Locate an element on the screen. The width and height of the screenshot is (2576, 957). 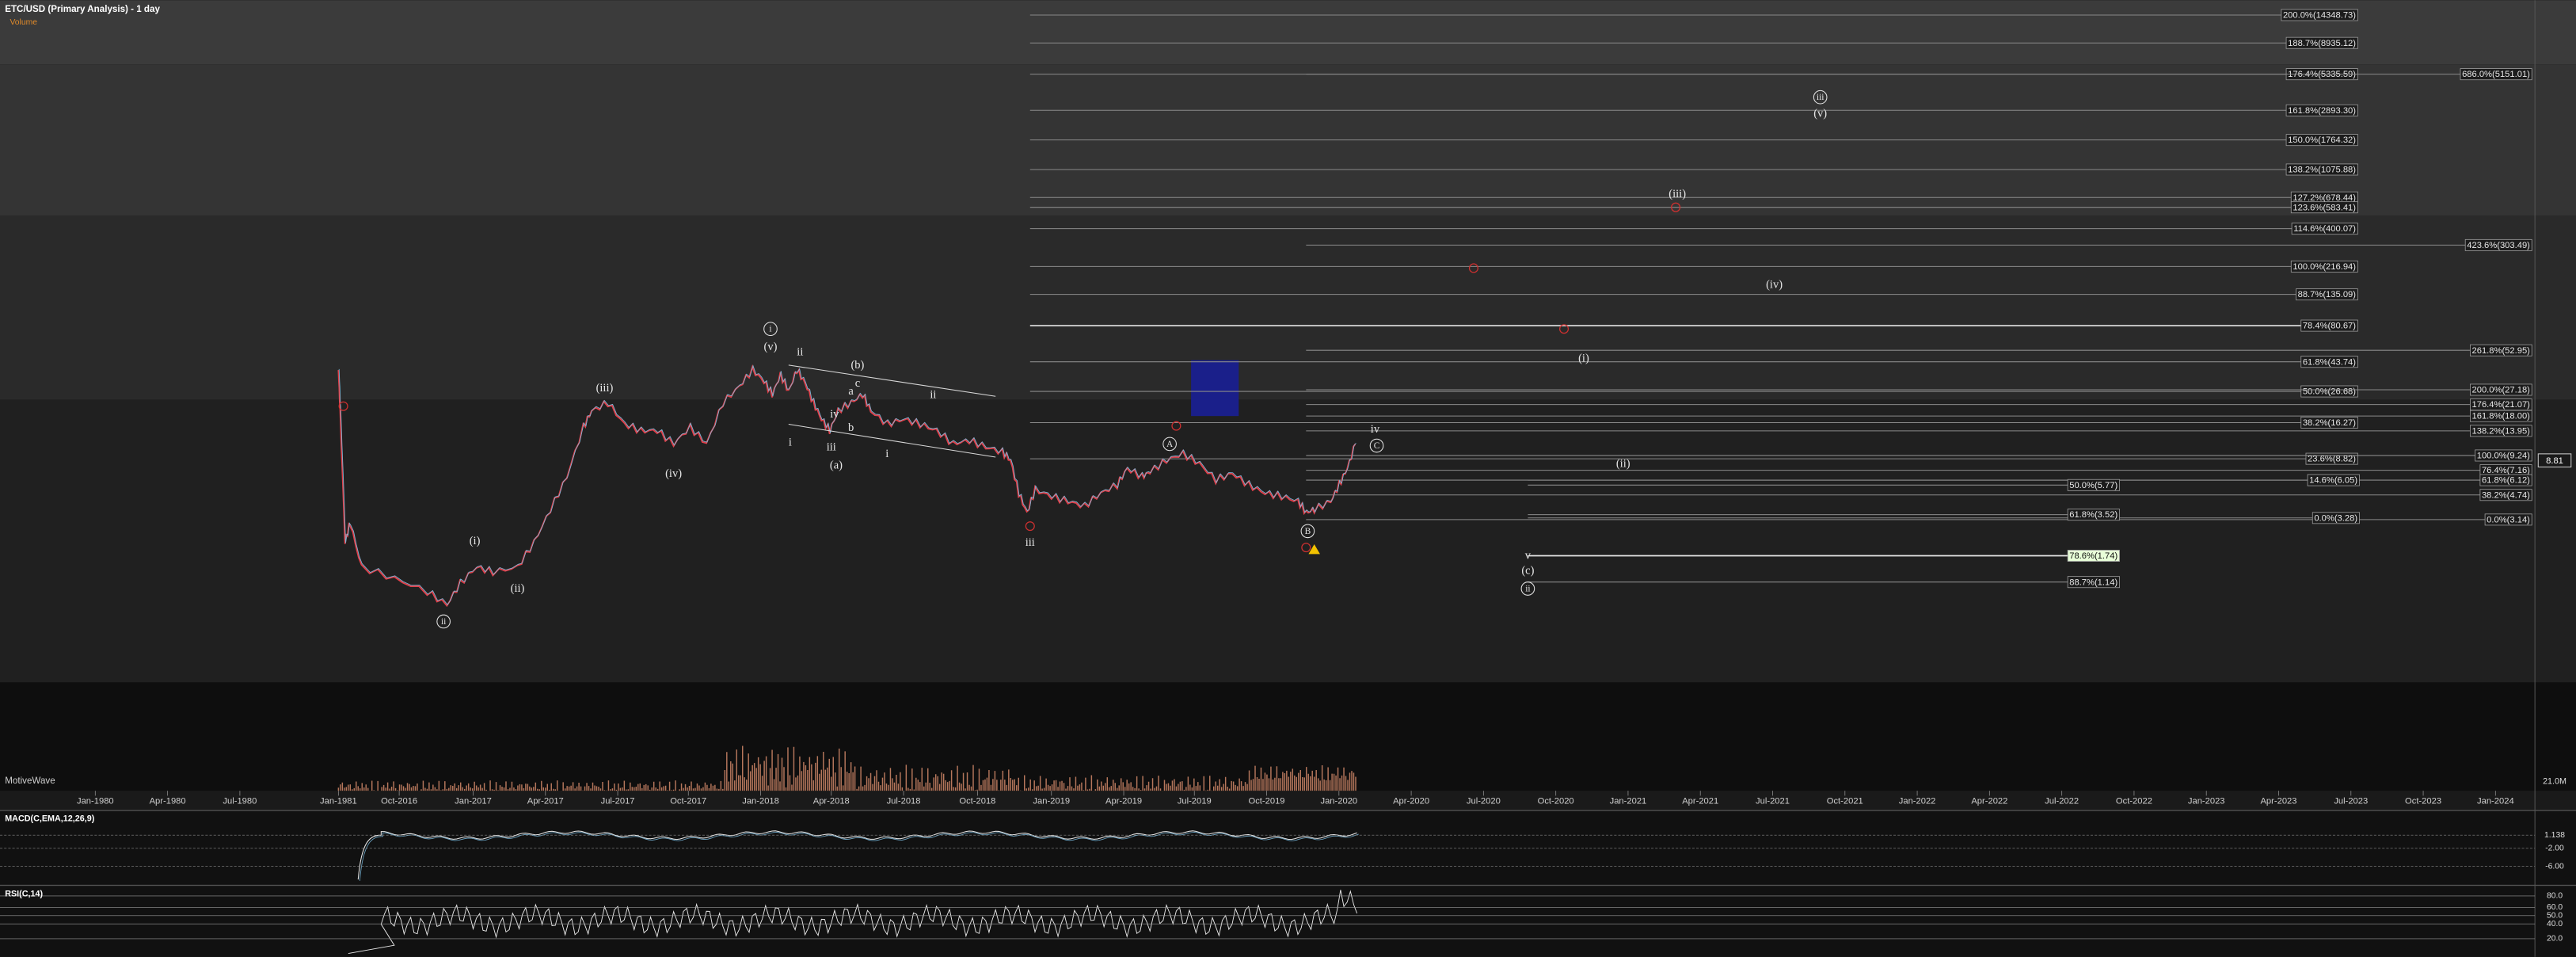
fib-label: 138.2%(1075.88) is located at coordinates (2322, 170).